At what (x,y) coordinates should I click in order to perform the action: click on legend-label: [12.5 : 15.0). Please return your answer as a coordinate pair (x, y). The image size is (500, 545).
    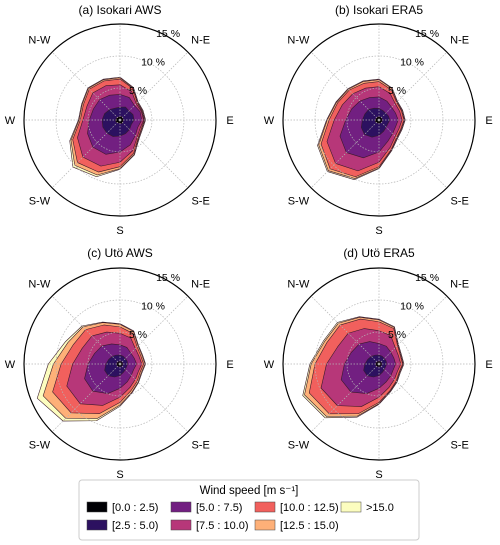
    Looking at the image, I should click on (309, 526).